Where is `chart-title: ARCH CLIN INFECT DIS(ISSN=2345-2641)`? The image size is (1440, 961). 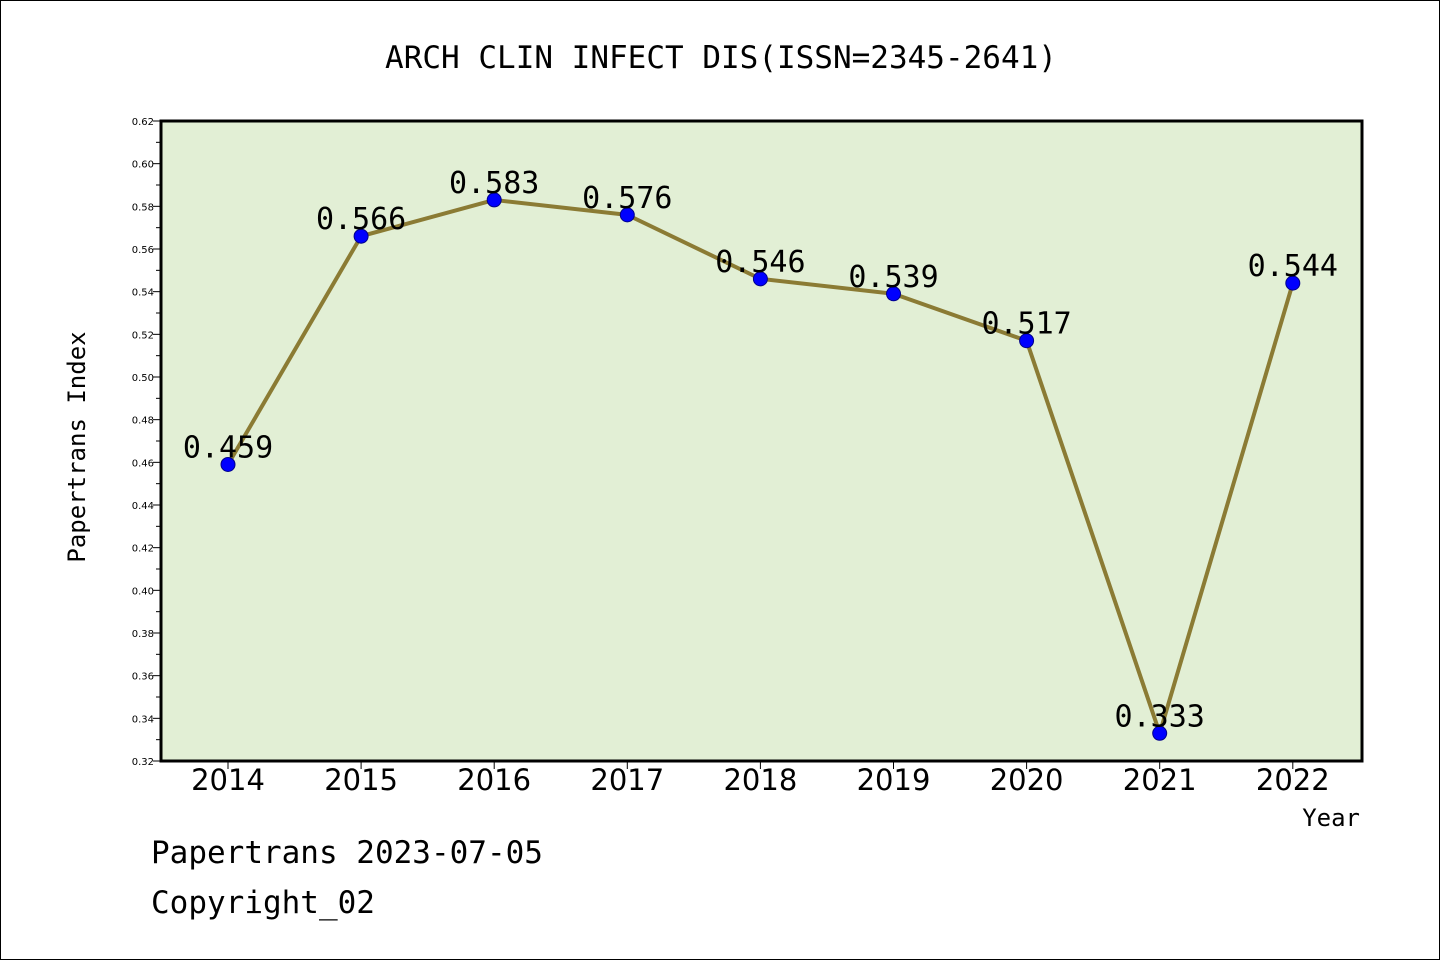
chart-title: ARCH CLIN INFECT DIS(ISSN=2345-2641) is located at coordinates (721, 58).